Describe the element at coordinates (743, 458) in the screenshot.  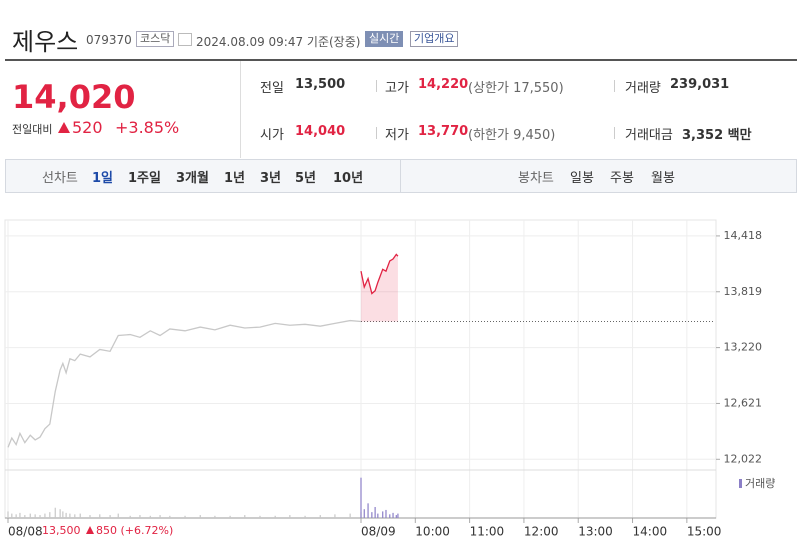
I see `y-tick-label: 12,022` at that location.